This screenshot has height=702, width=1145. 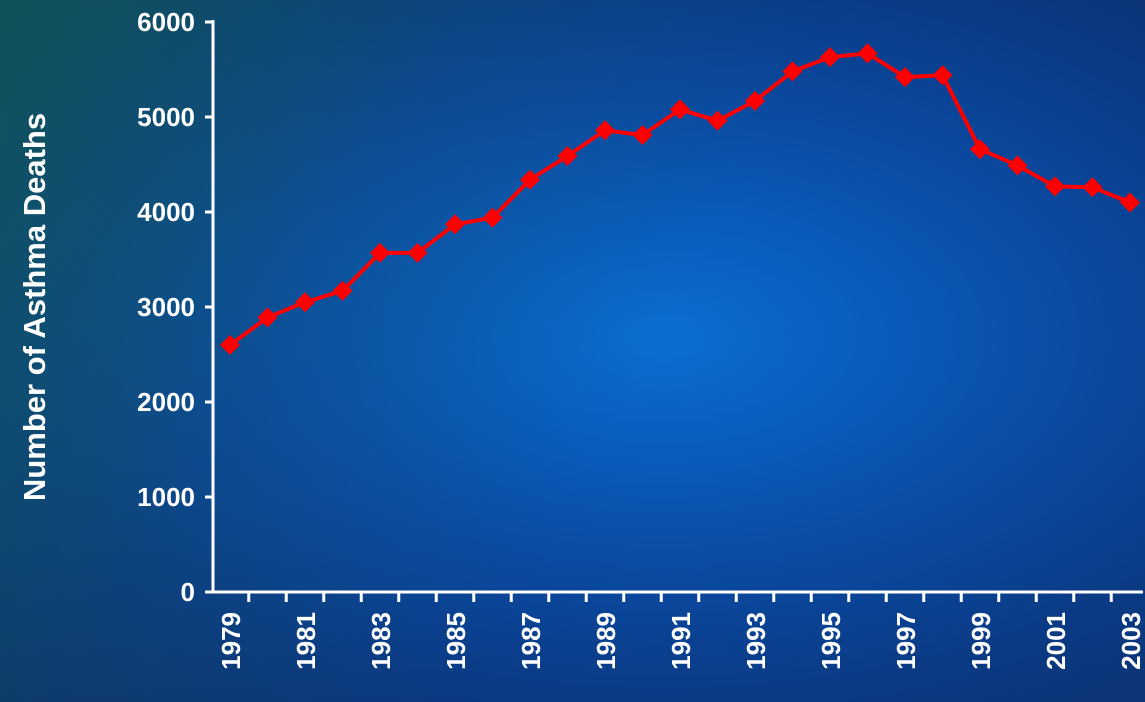 I want to click on x-tick-label: 1997, so click(x=906, y=641).